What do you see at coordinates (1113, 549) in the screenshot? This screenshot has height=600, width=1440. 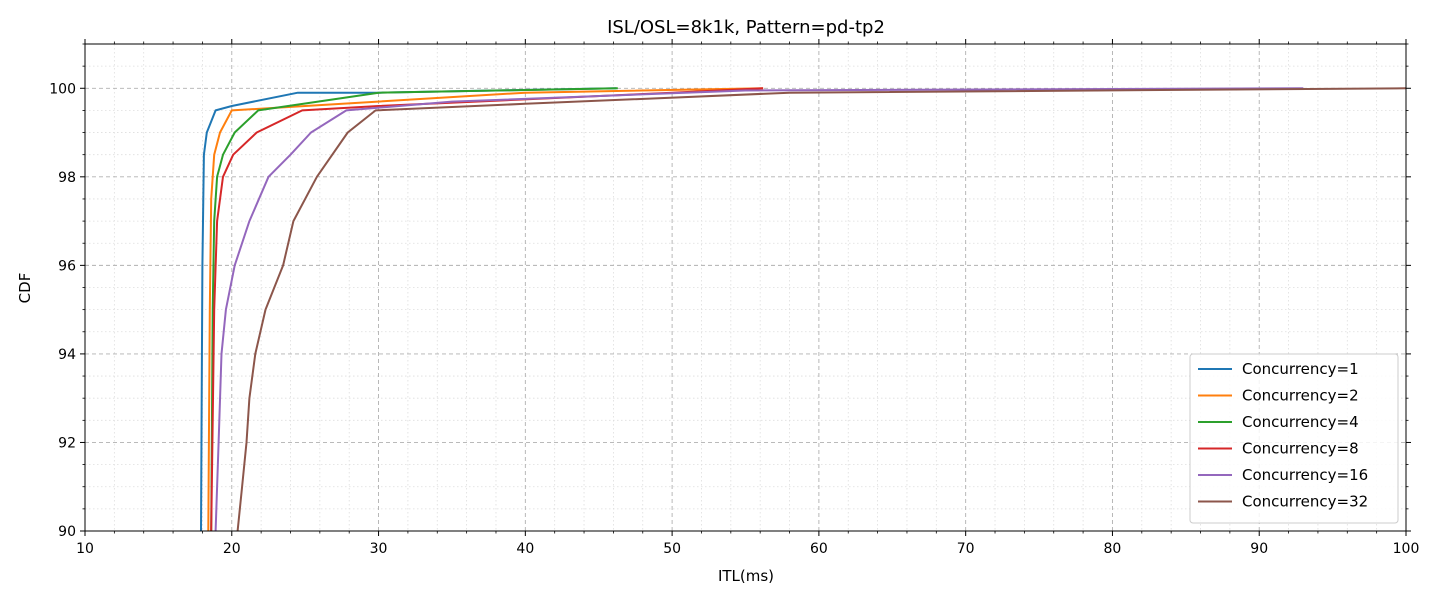 I see `x-tick-label: 80` at bounding box center [1113, 549].